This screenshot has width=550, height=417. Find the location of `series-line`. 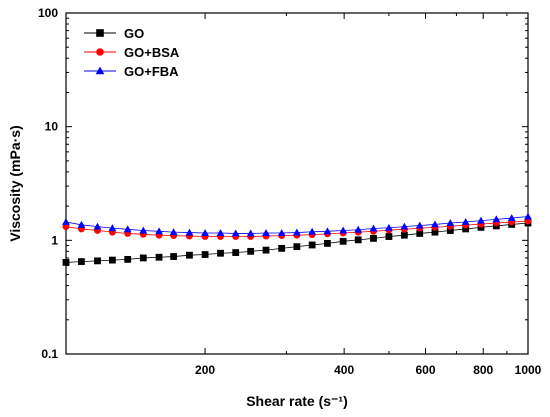

series-line is located at coordinates (297, 242).